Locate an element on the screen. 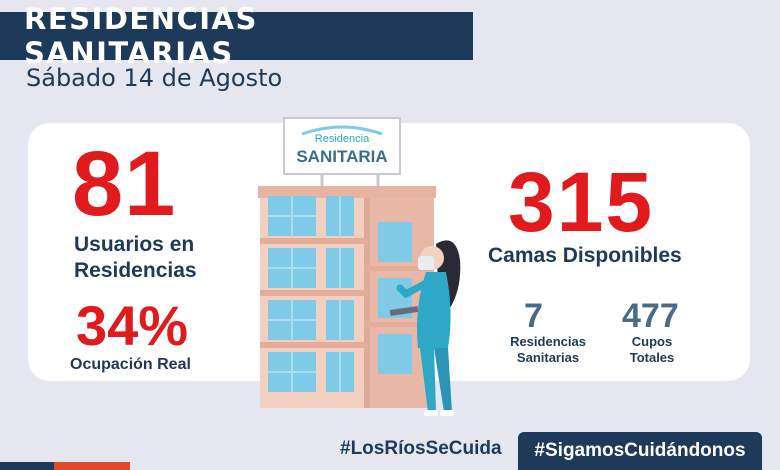 The image size is (780, 470). page-title: RESIDENCIAS SANITARIAS is located at coordinates (141, 36).